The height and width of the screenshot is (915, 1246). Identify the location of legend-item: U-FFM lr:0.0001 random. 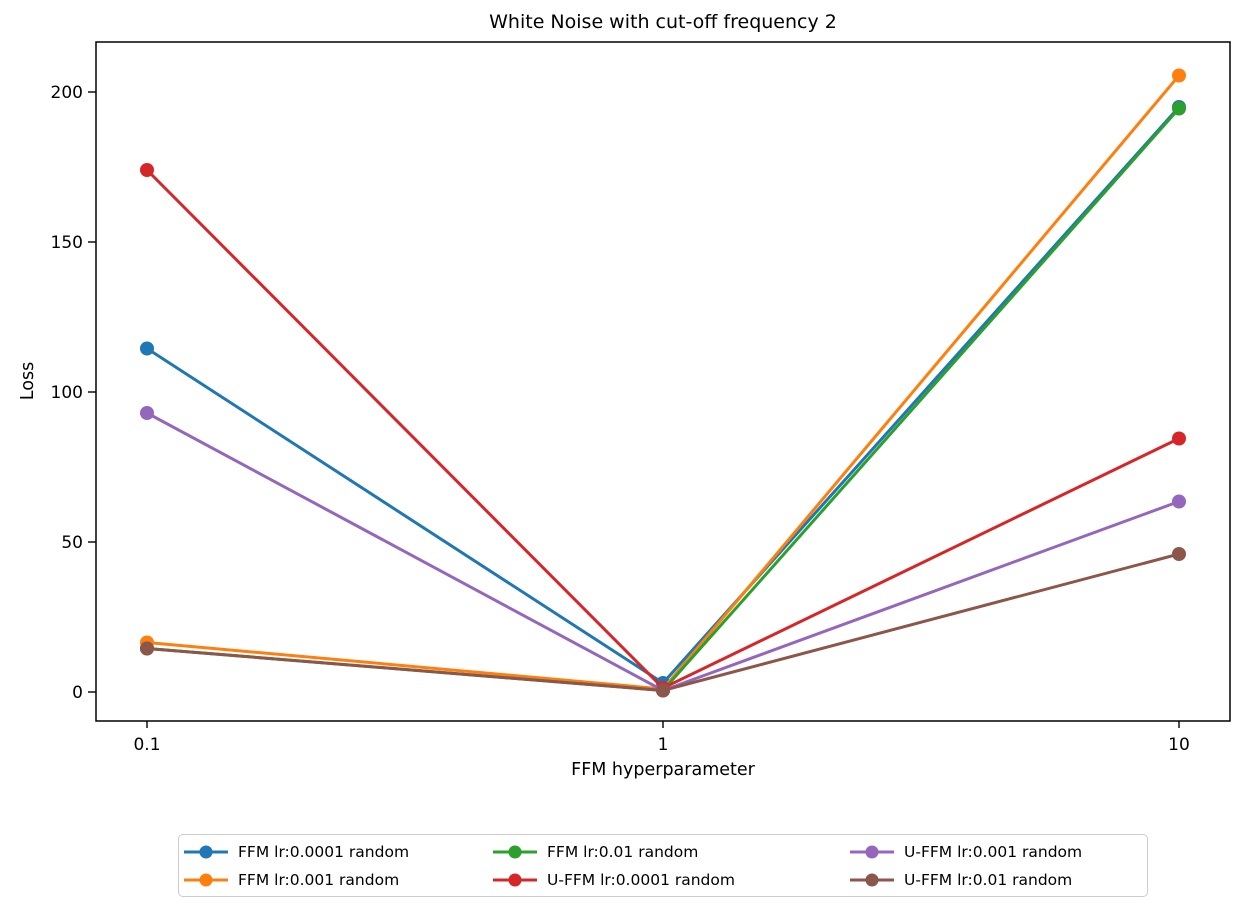
(613, 880).